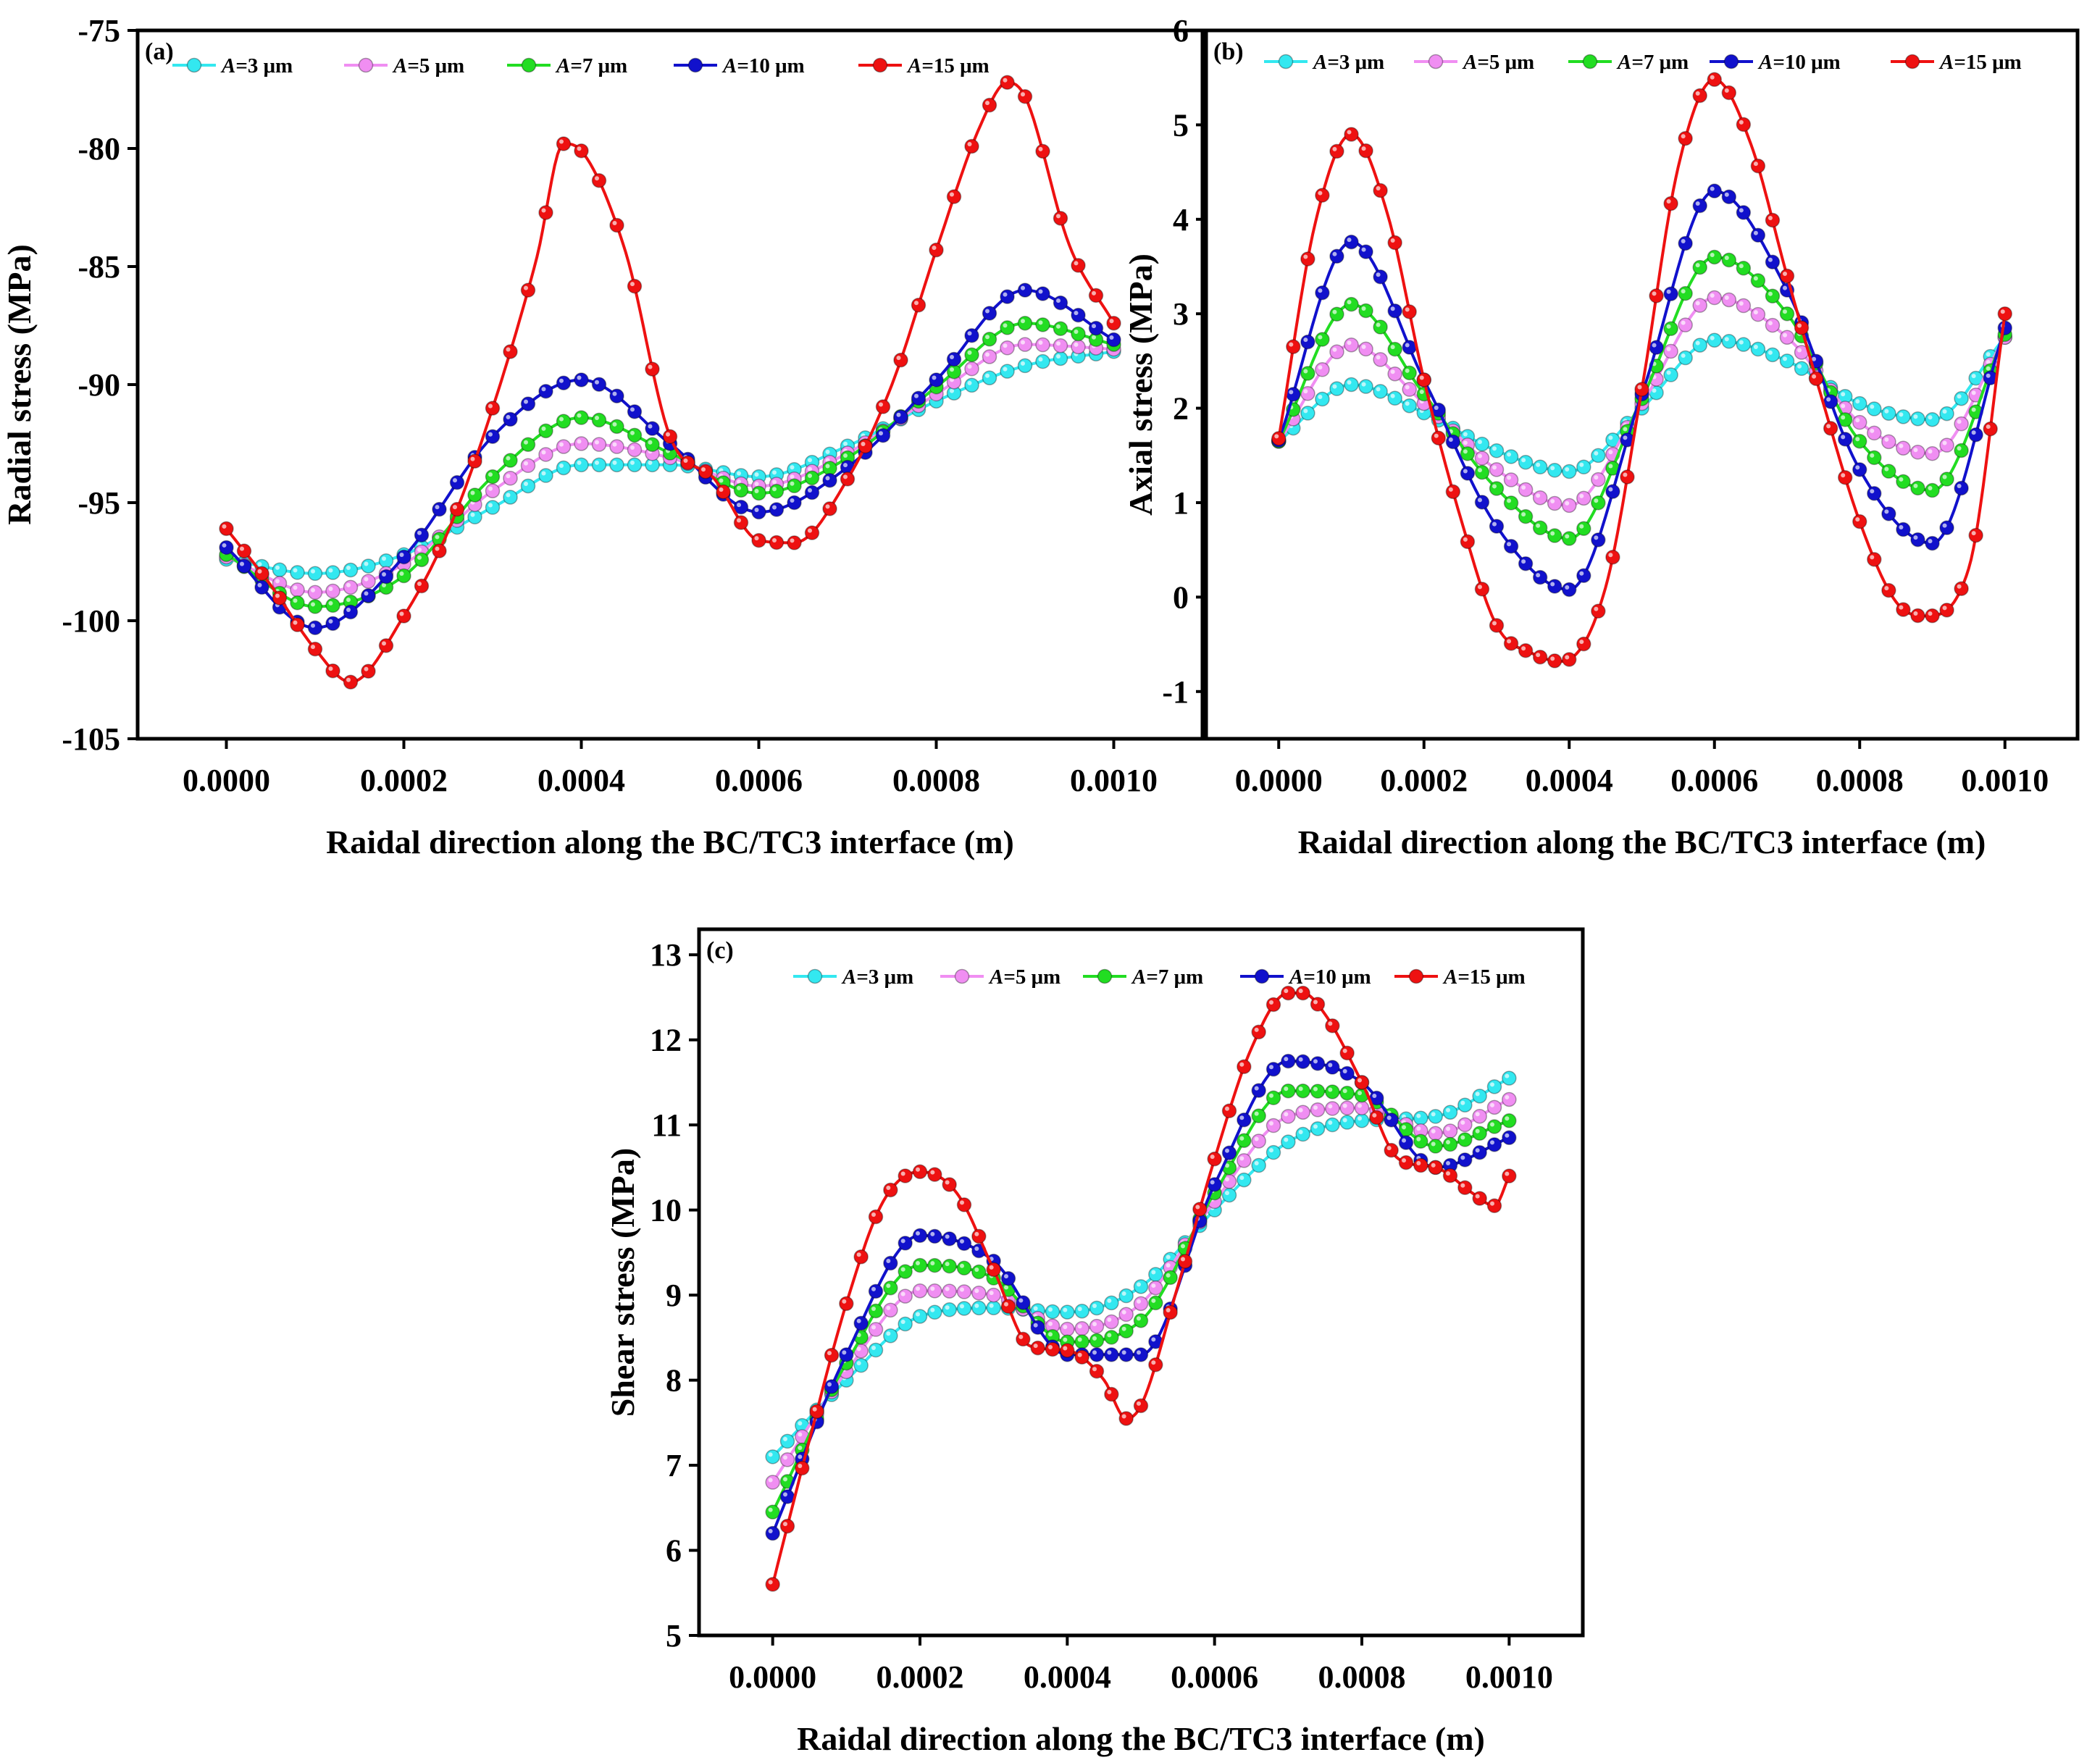  Describe the element at coordinates (1167, 977) in the screenshot. I see `legend-label: A=7 μm` at that location.